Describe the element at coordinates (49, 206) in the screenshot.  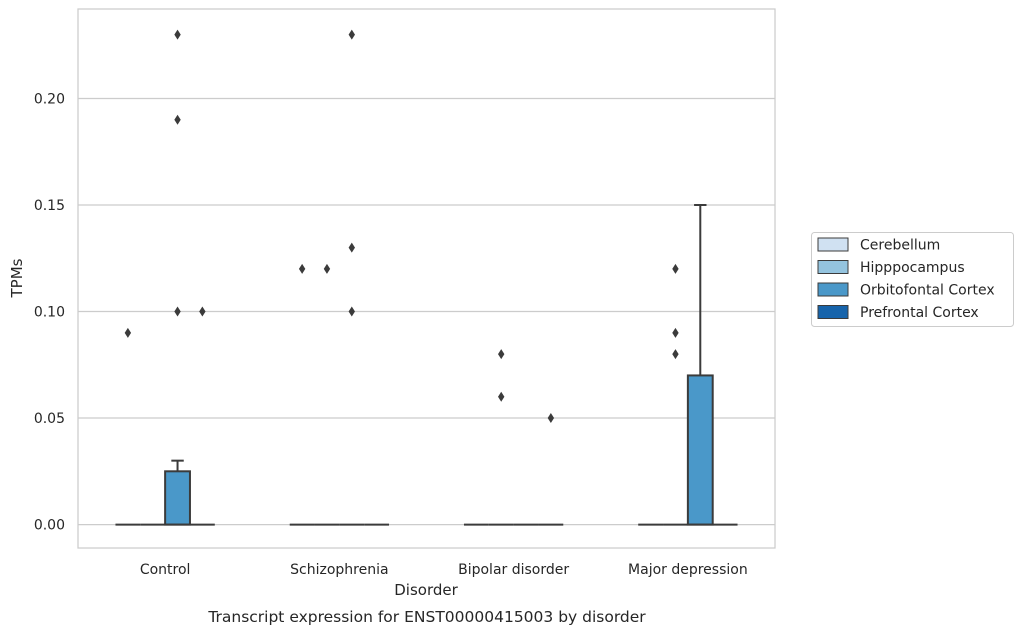
I see `y-tick-label: 0.15` at that location.